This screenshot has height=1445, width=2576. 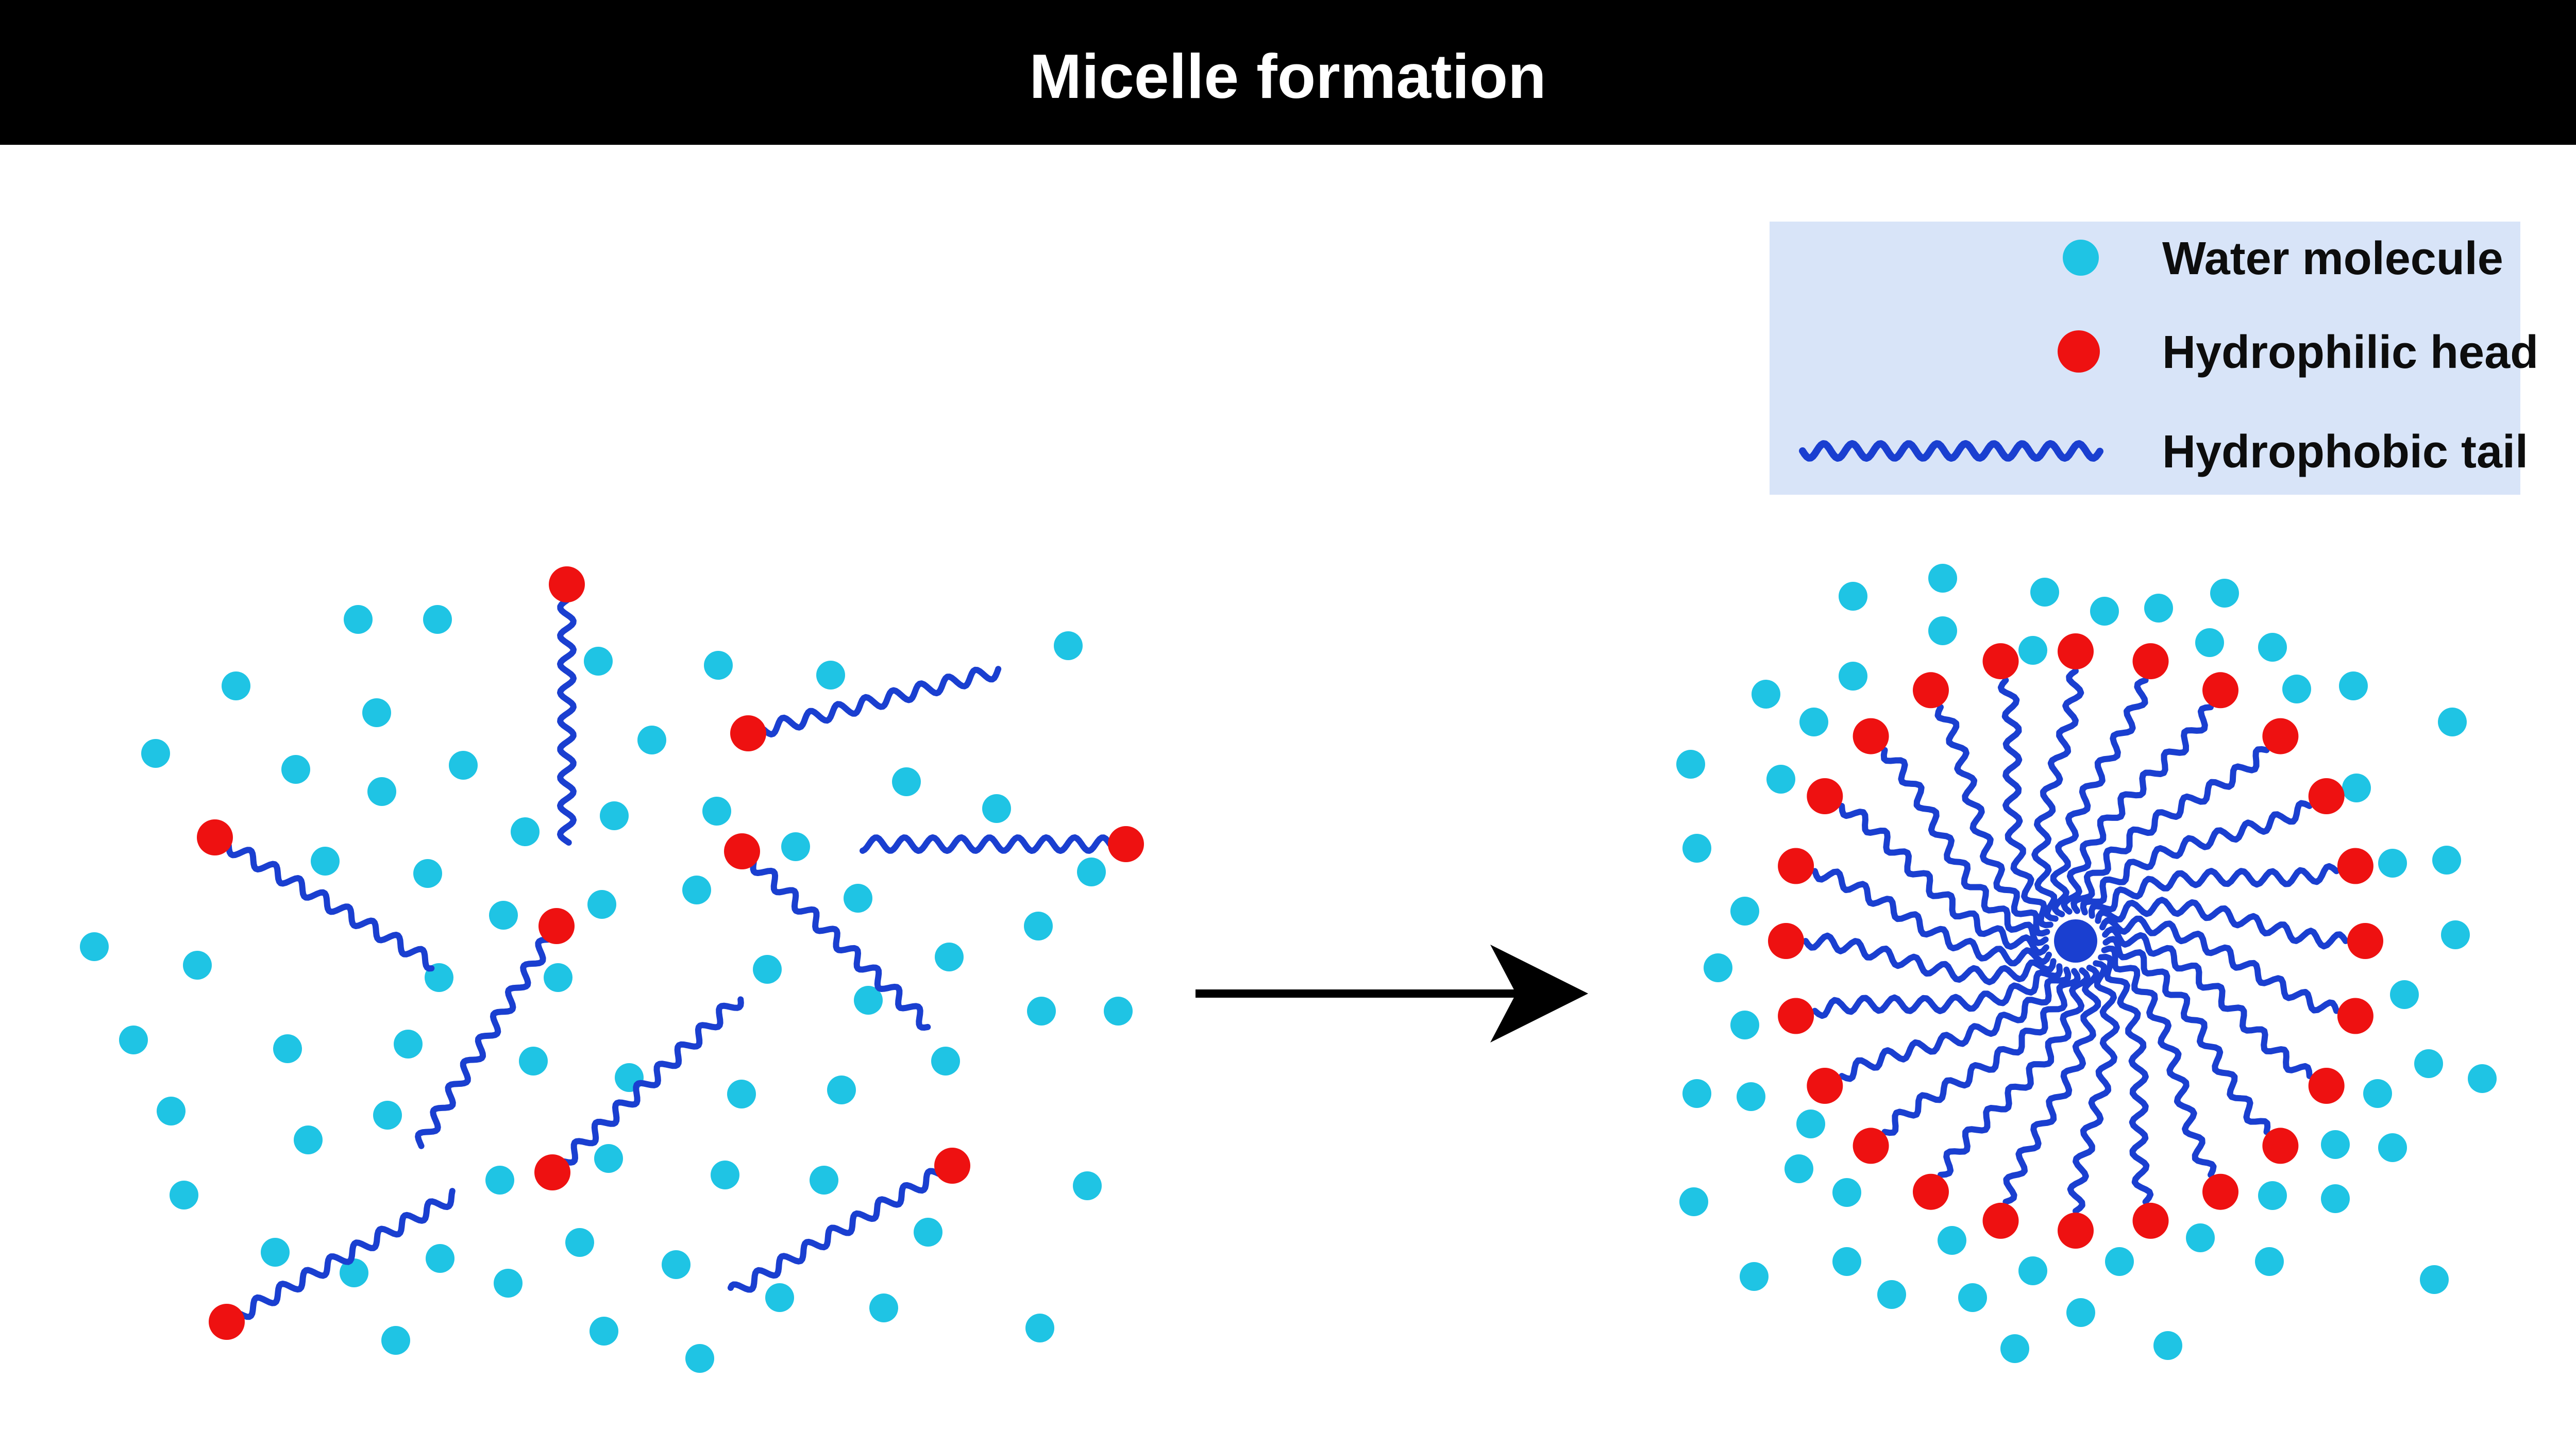 I want to click on micelle-heads-group, so click(x=2075, y=941).